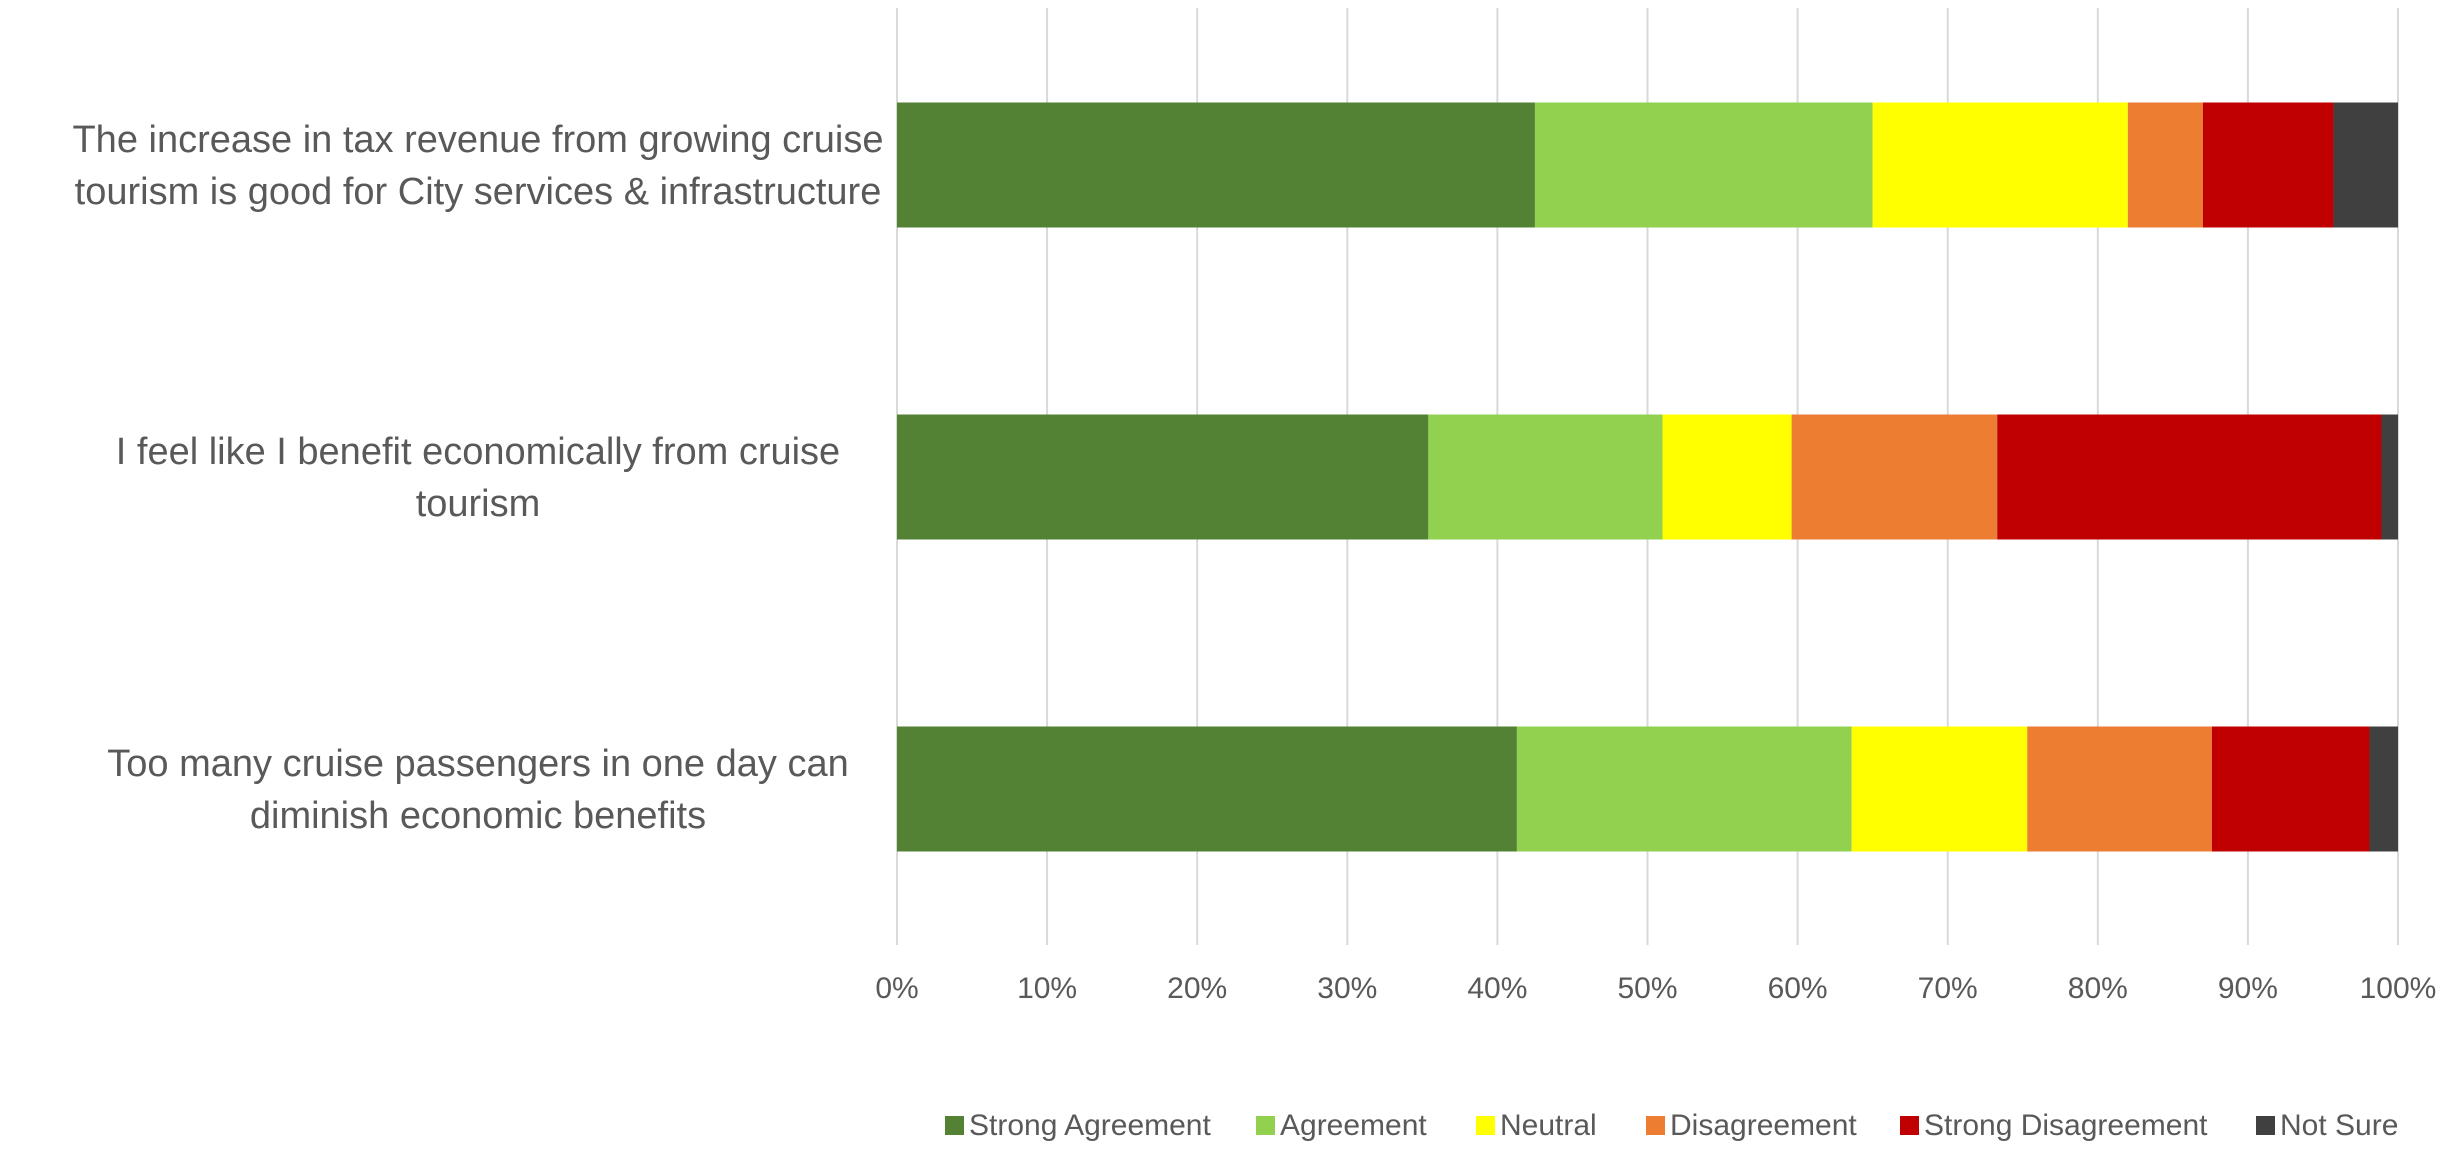 Image resolution: width=2448 pixels, height=1154 pixels. What do you see at coordinates (1197, 988) in the screenshot?
I see `x-tick-label: 20%` at bounding box center [1197, 988].